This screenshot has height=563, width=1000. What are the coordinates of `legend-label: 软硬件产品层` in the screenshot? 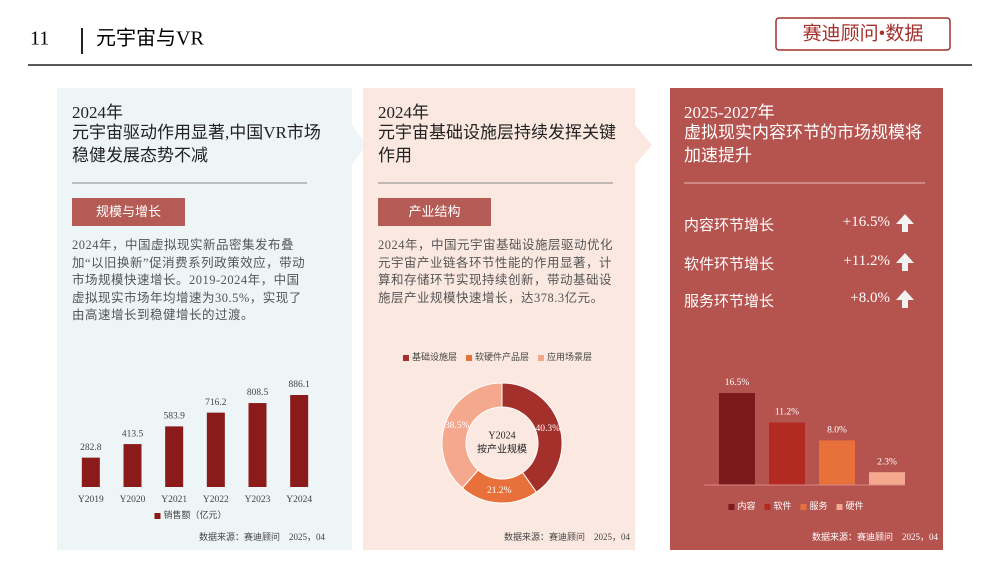 It's located at (502, 356).